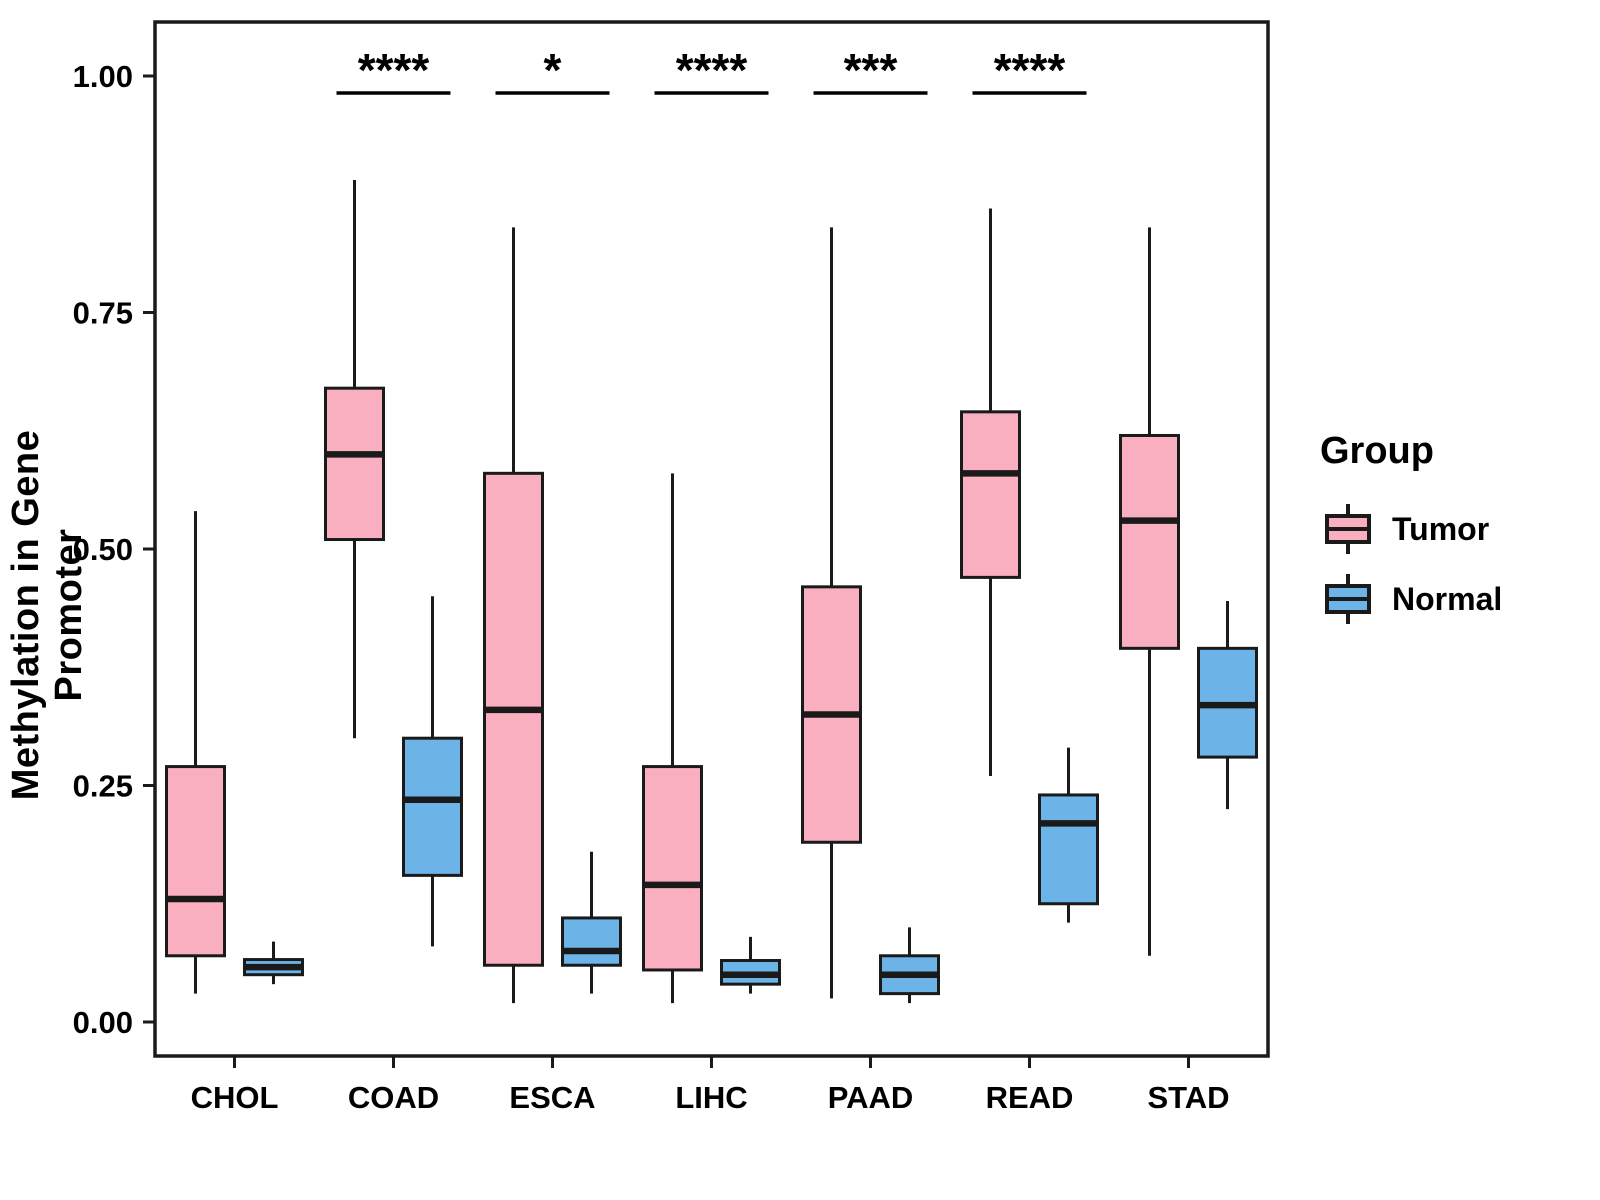 The height and width of the screenshot is (1200, 1600). I want to click on legend-label-normal: Normal, so click(1447, 598).